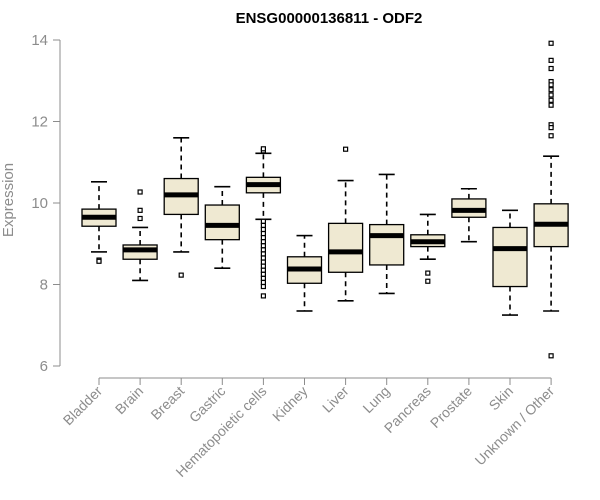 The width and height of the screenshot is (600, 500). Describe the element at coordinates (375, 399) in the screenshot. I see `x-tick-label: Lung` at that location.